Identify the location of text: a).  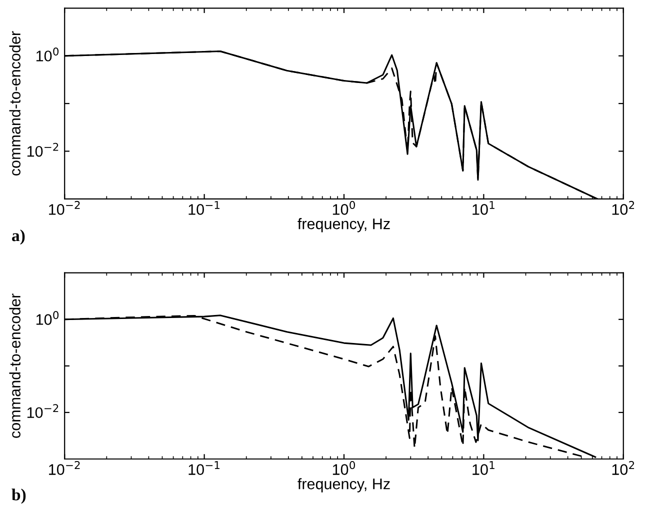
(18, 237).